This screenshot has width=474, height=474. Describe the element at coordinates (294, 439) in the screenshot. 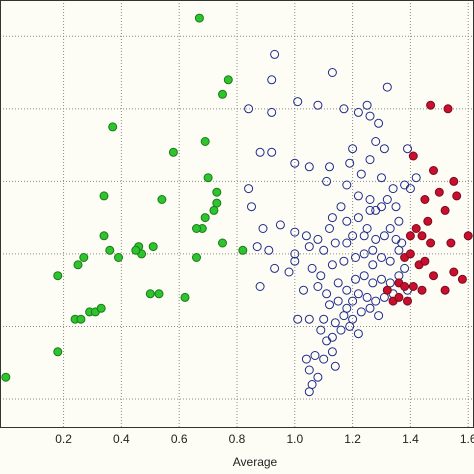

I see `x-tick-label: 1.0` at that location.